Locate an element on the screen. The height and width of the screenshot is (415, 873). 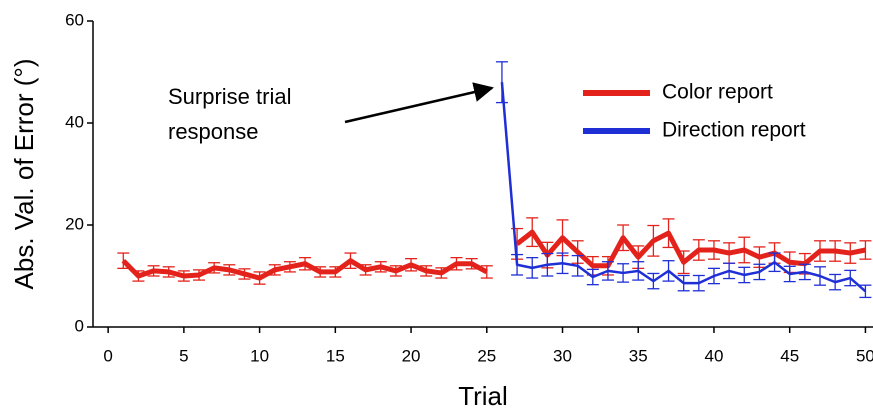
x-tick-label: 40 is located at coordinates (714, 355).